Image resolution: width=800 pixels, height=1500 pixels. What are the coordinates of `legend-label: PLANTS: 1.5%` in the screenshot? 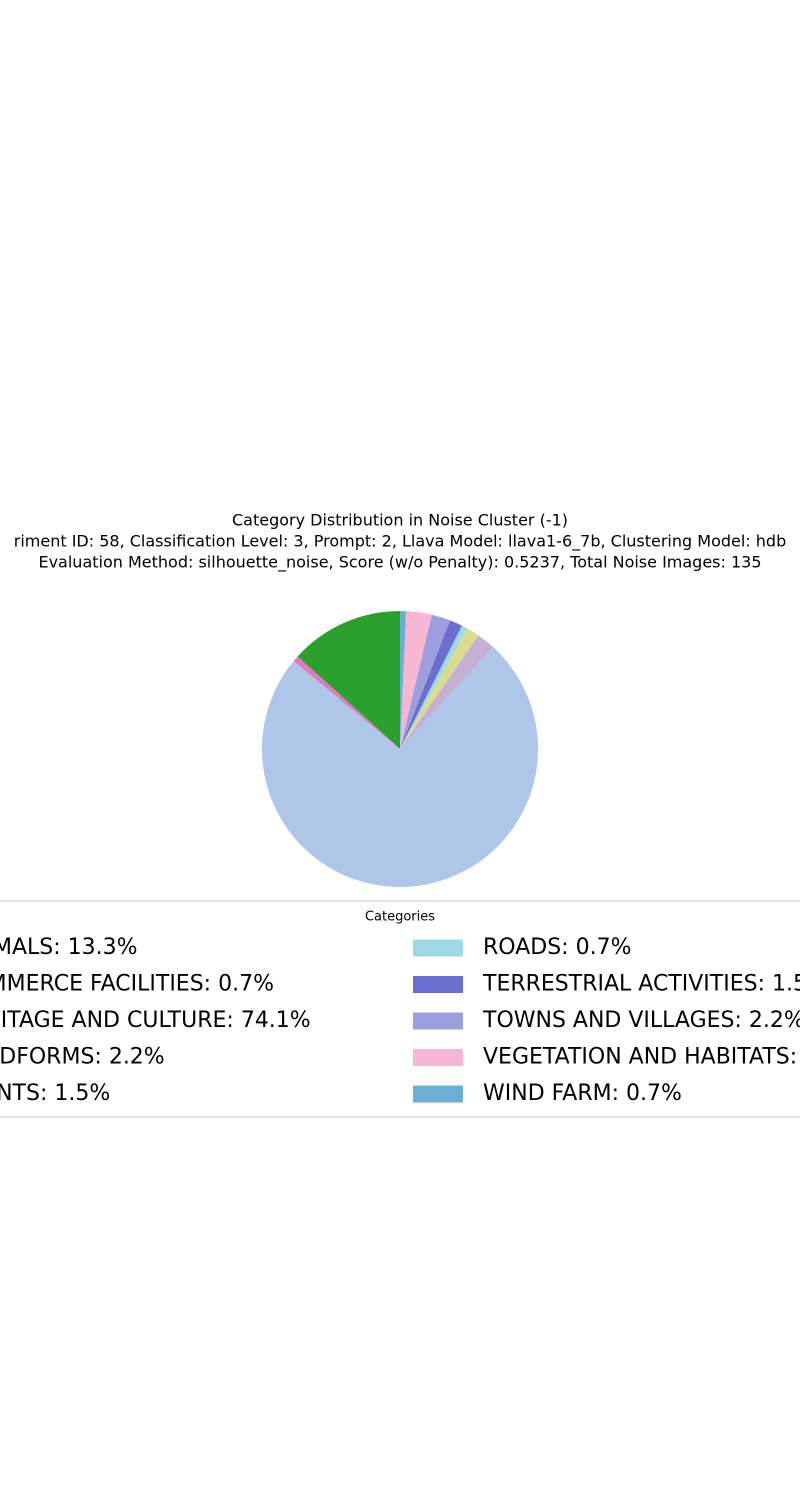 It's located at (55, 1093).